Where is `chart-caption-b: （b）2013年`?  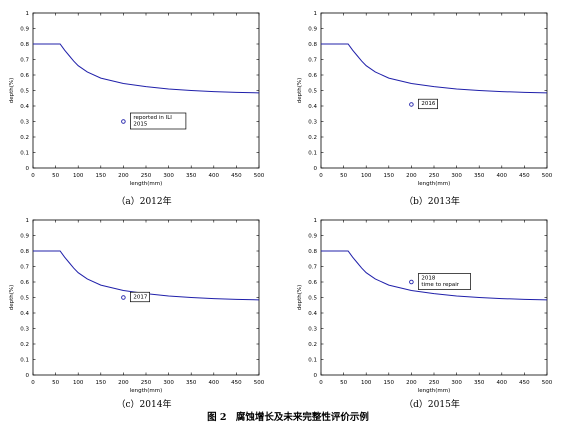 chart-caption-b: （b）2013年 is located at coordinates (432, 202).